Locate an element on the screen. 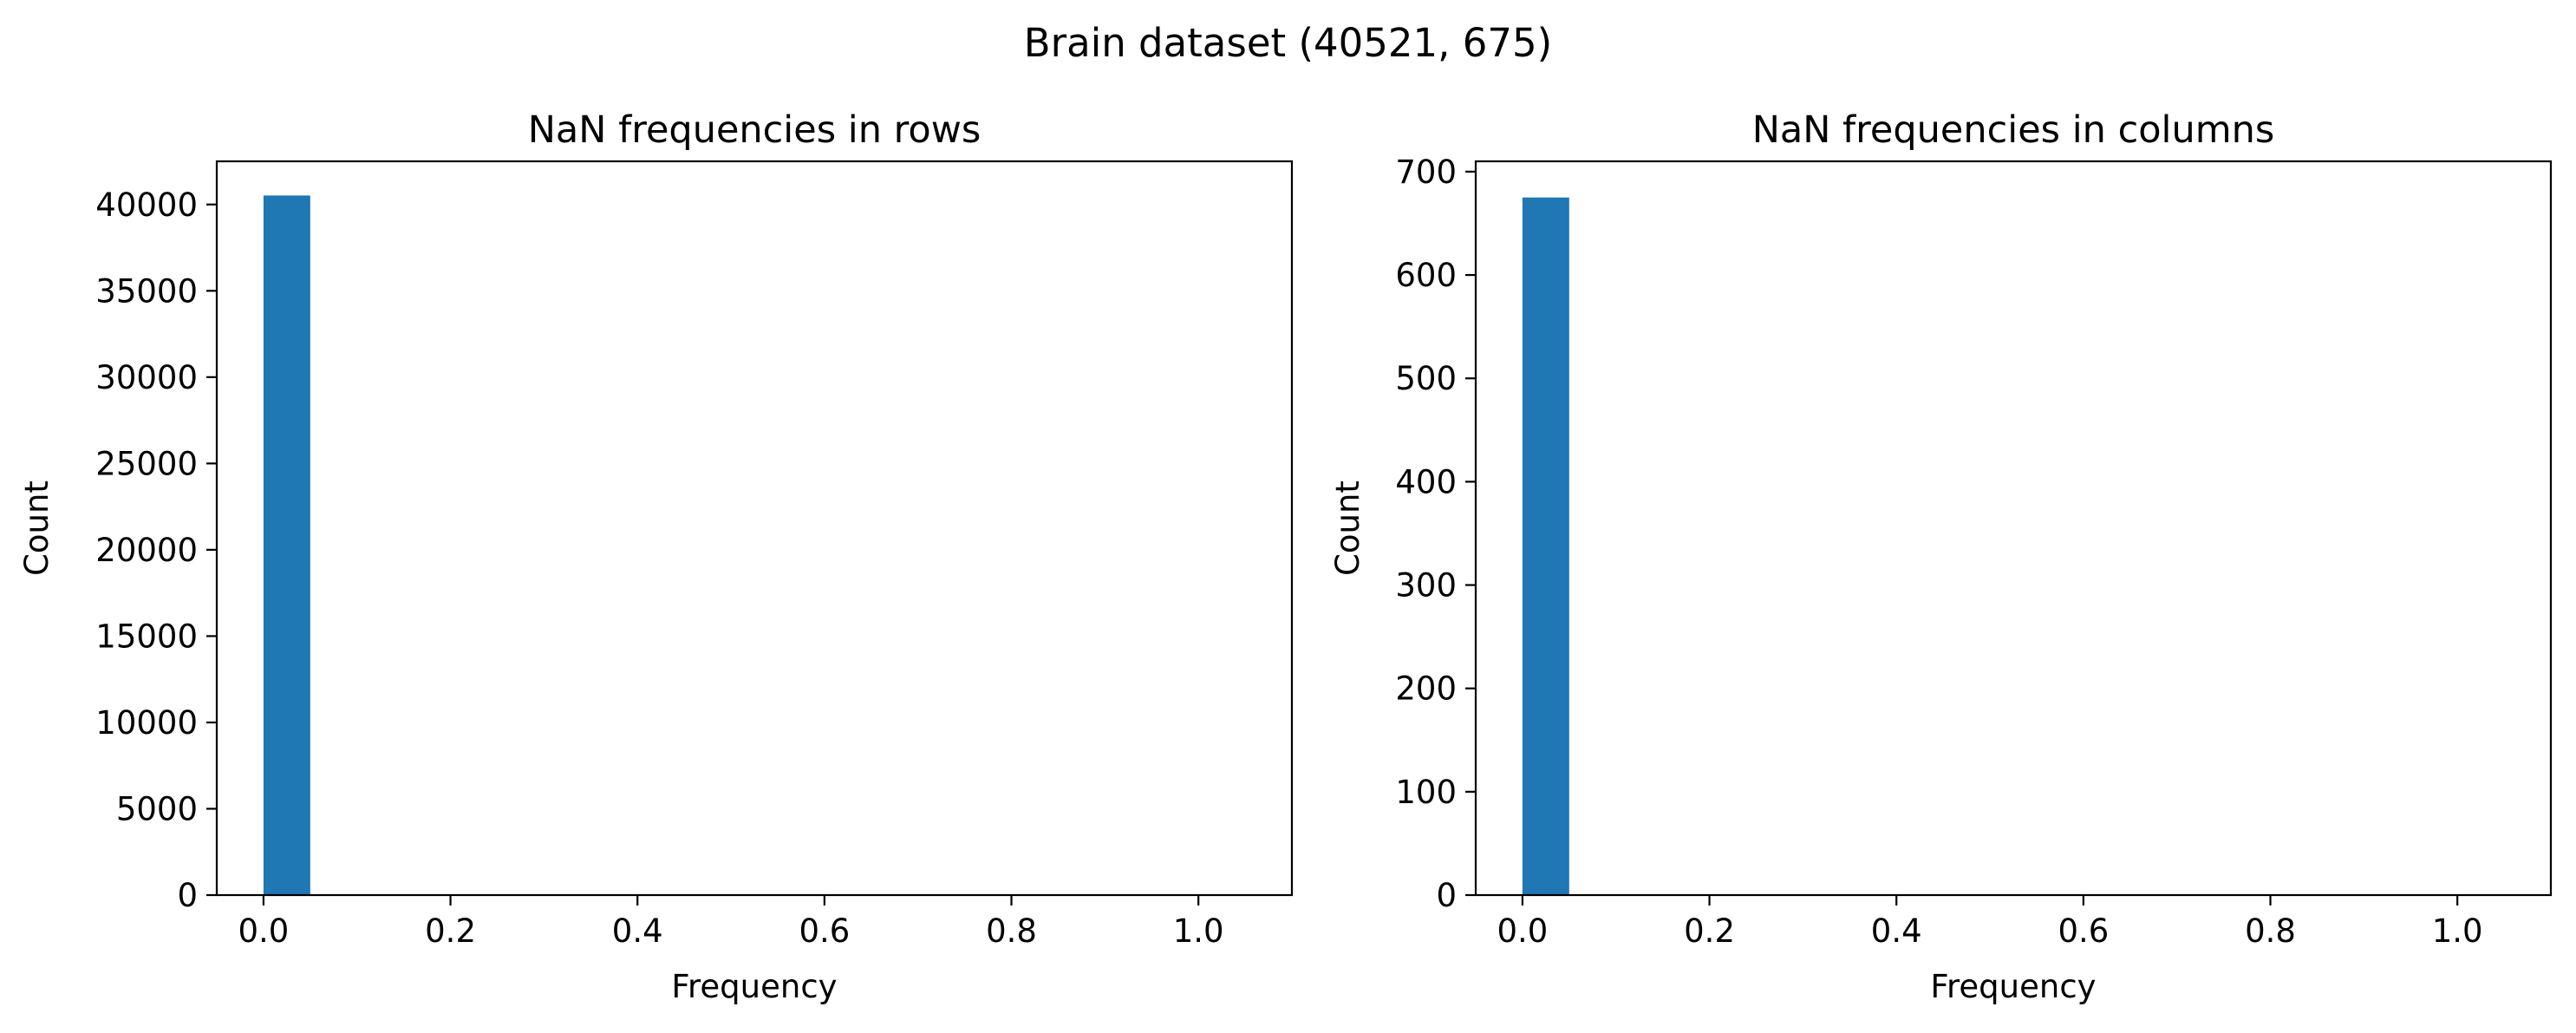 The width and height of the screenshot is (2576, 1033). chart-1-ytick-label-7: 30000 is located at coordinates (146, 377).